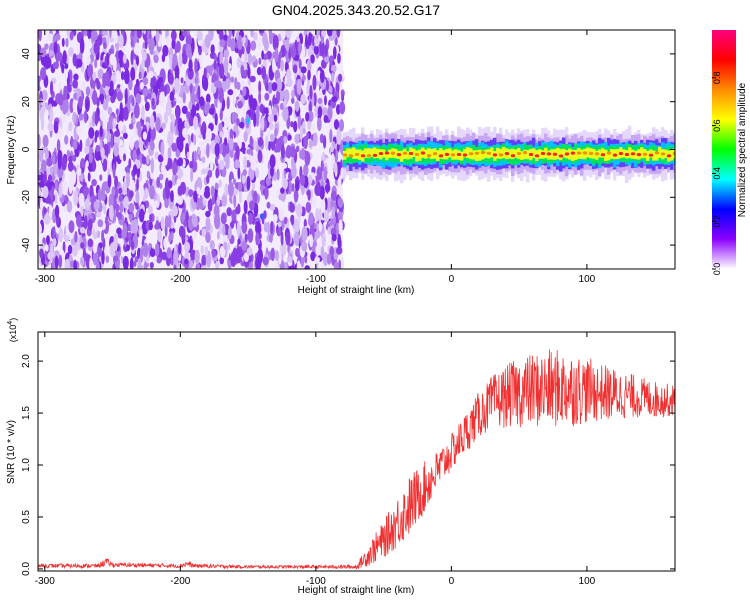  What do you see at coordinates (11, 150) in the screenshot?
I see `spectrogram-y-axis-label: Frequency (Hz)` at bounding box center [11, 150].